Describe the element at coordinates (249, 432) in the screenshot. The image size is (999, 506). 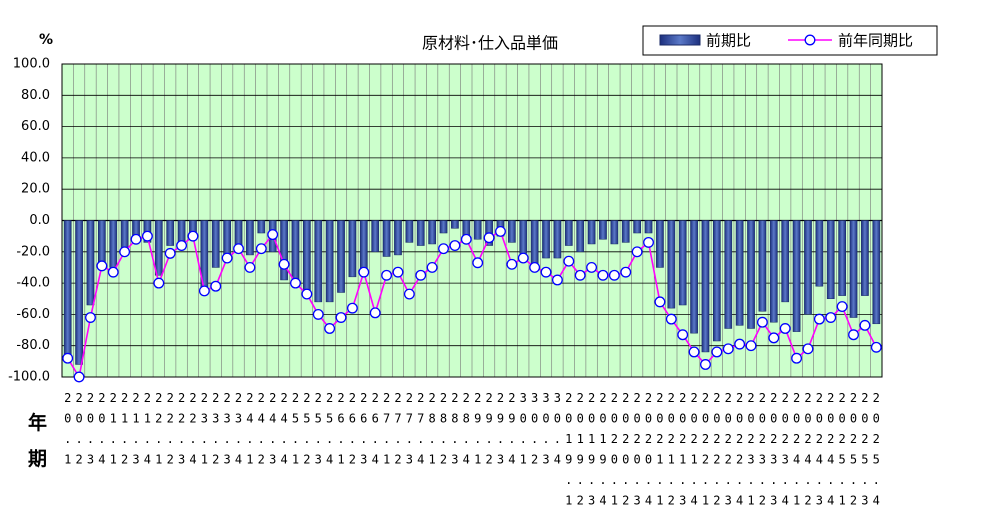
I see `x-tick-label: 24.1` at that location.